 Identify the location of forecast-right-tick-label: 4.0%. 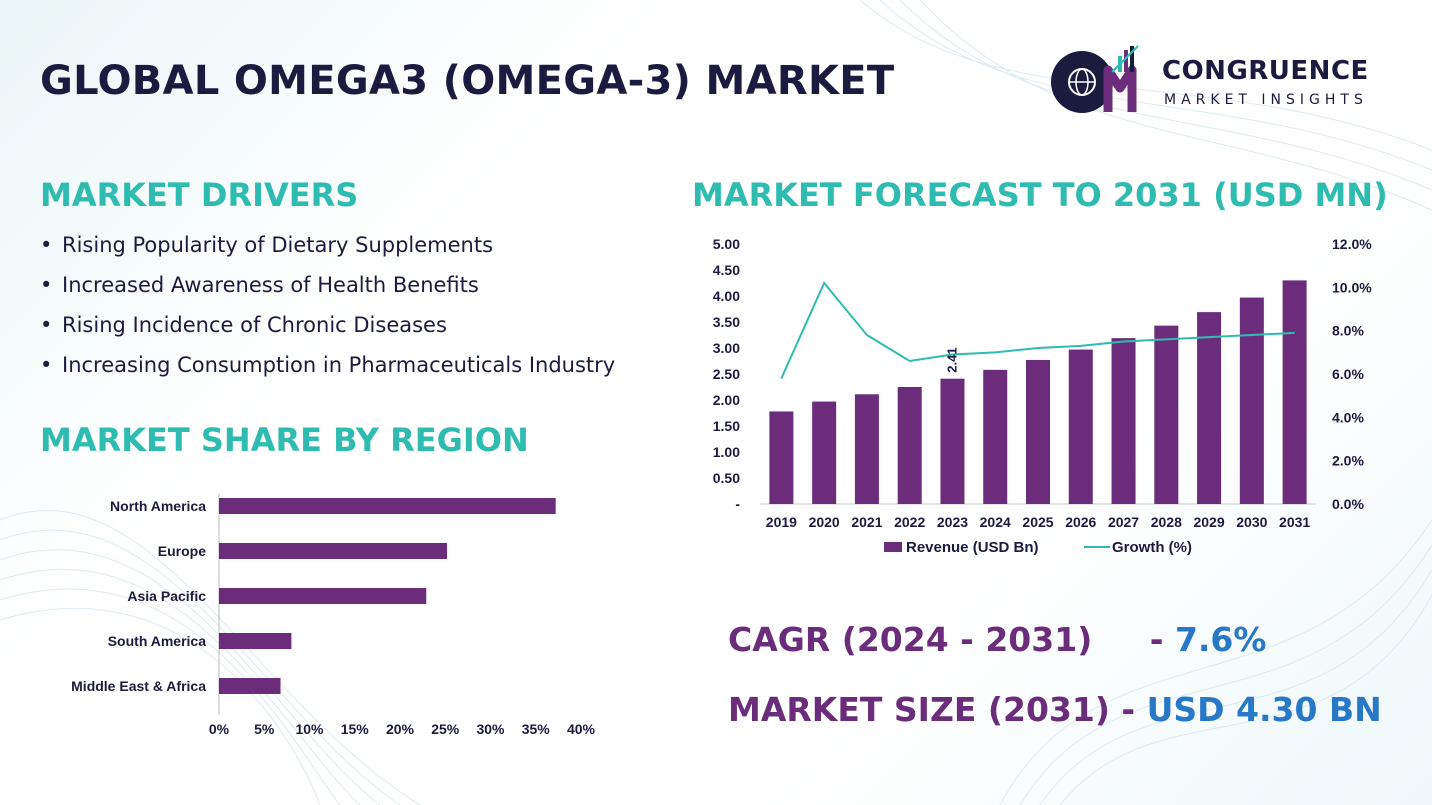
(1348, 417).